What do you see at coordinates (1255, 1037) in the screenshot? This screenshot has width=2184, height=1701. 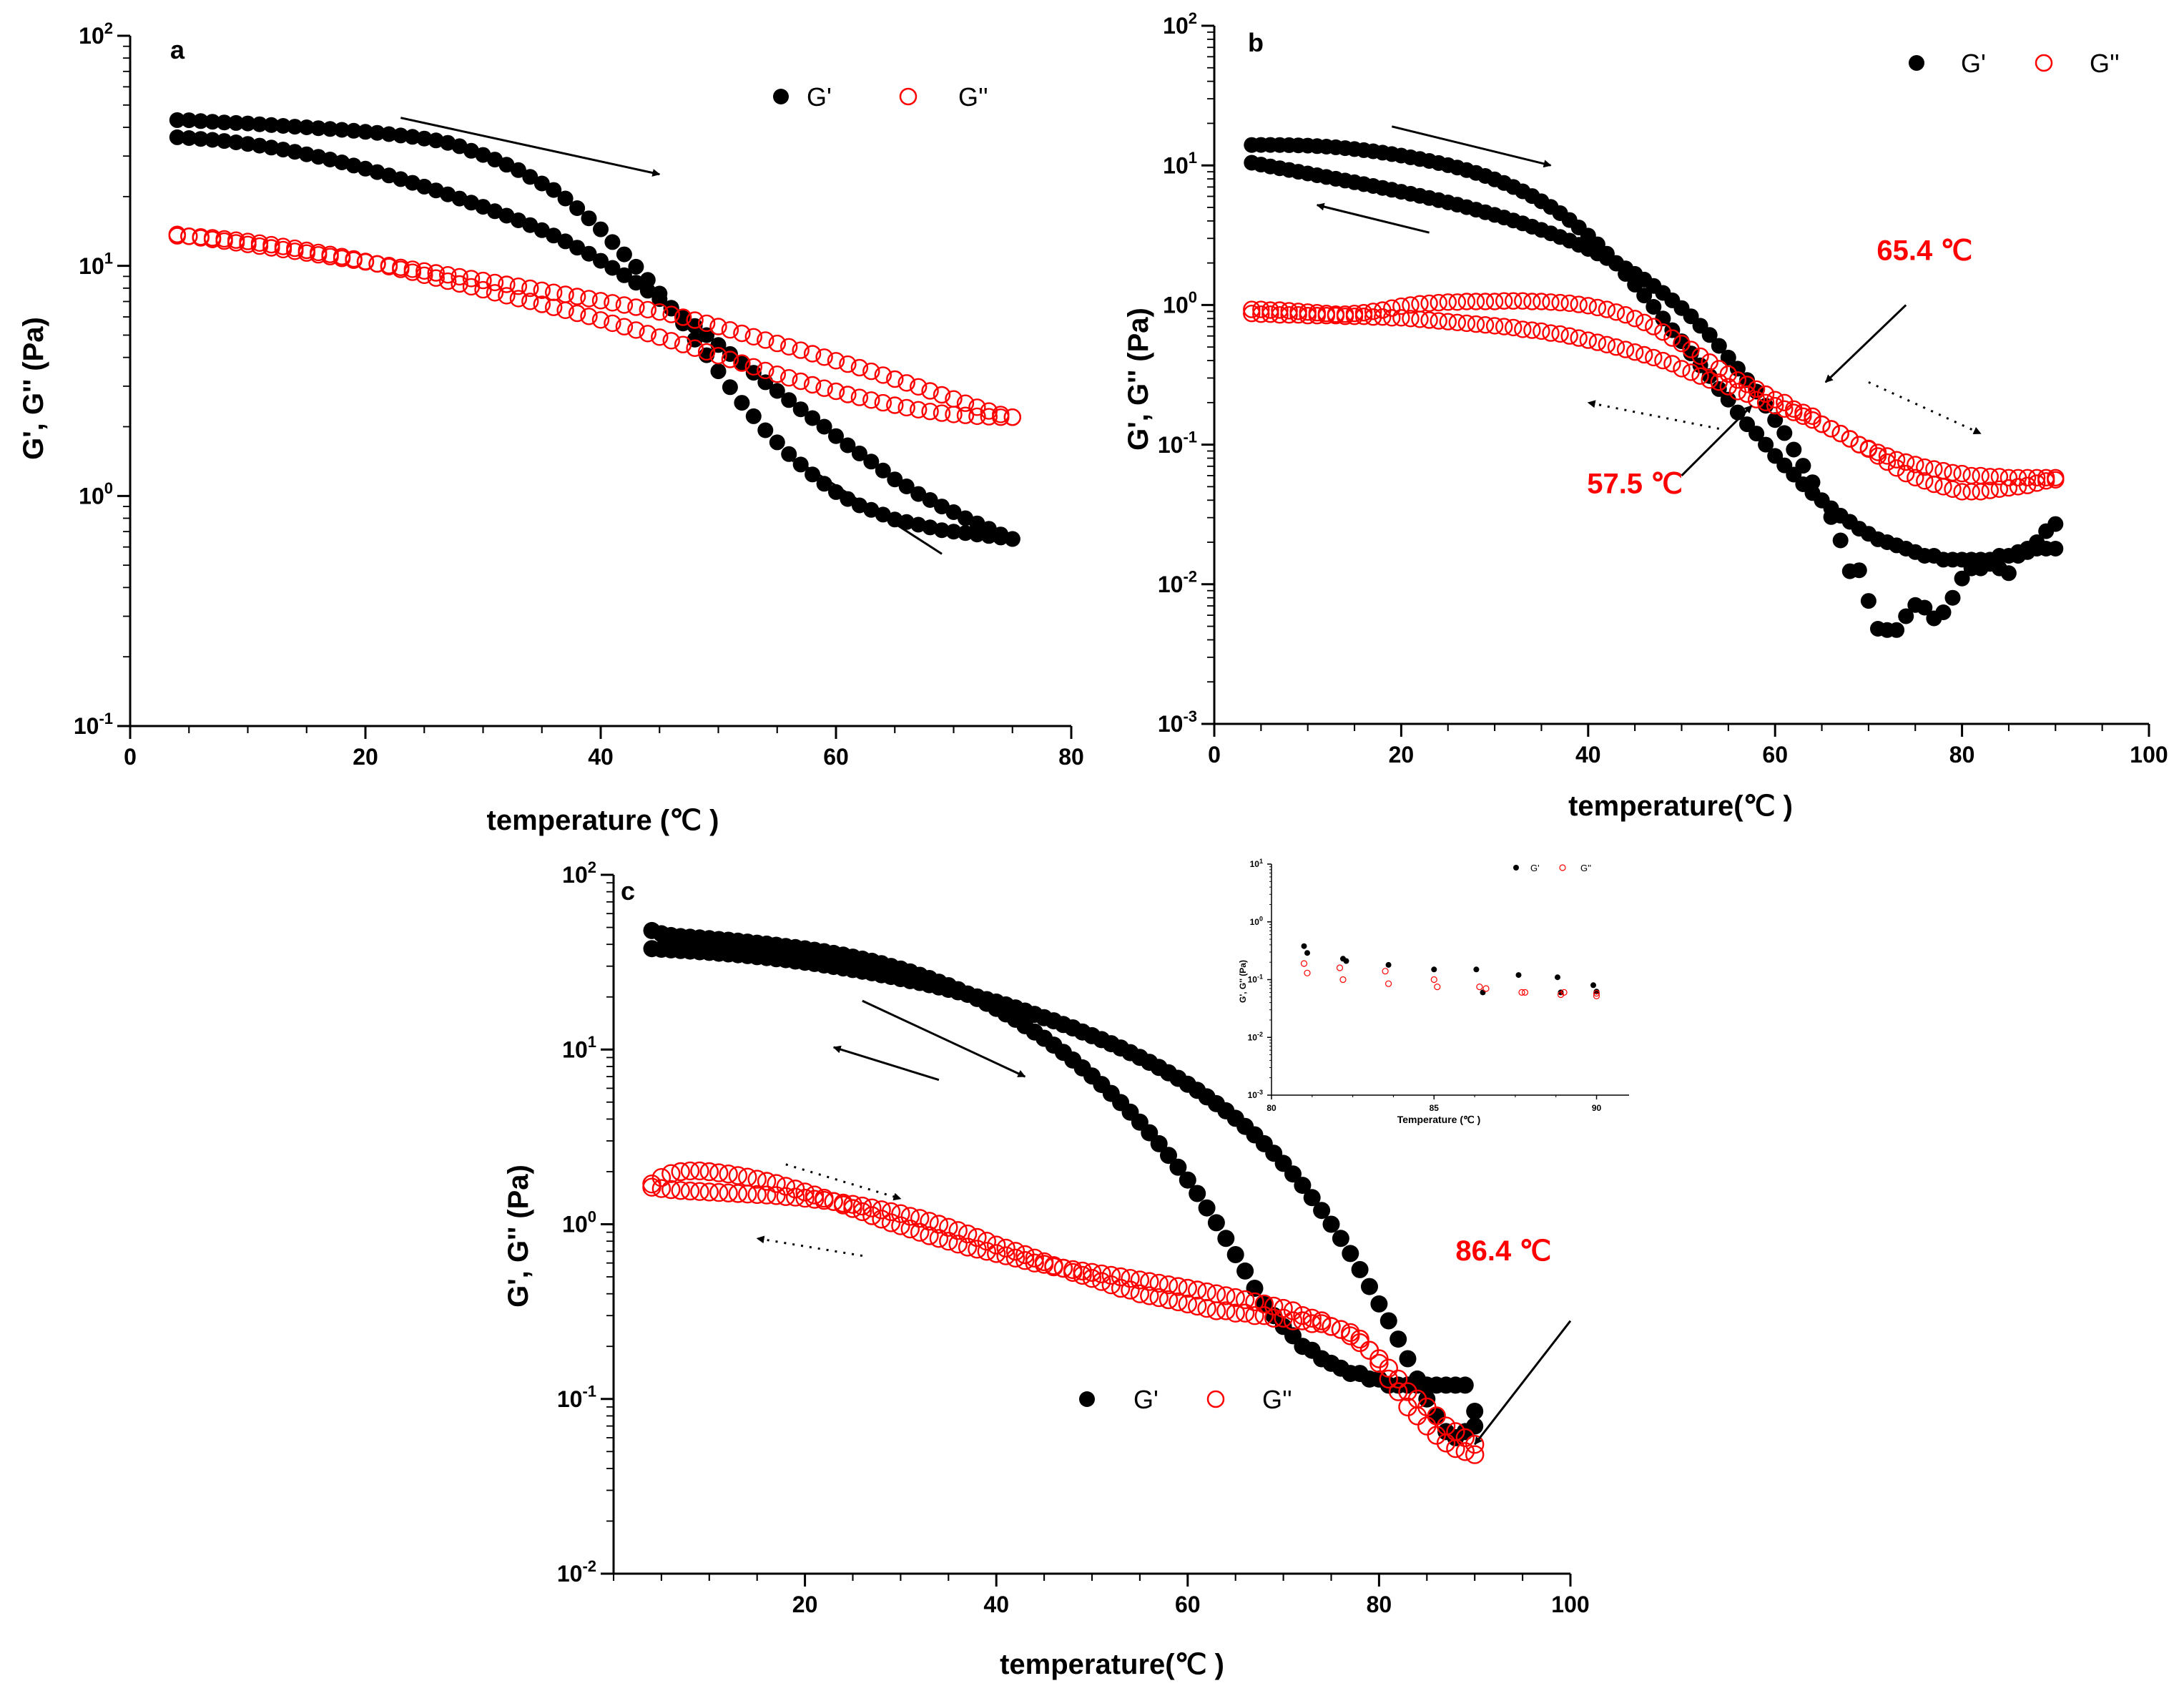 I see `y-tick-label-inset: 10⁻²` at bounding box center [1255, 1037].